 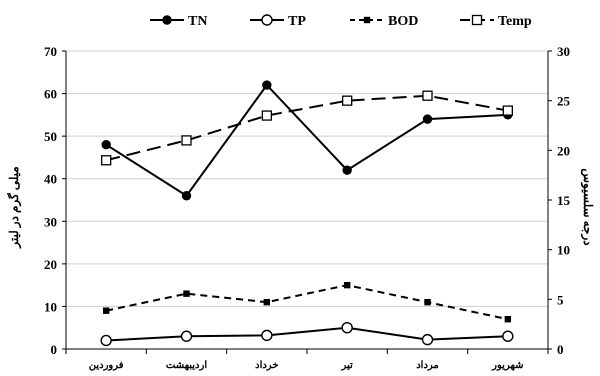 What do you see at coordinates (50, 179) in the screenshot?
I see `left-tick-label: 40` at bounding box center [50, 179].